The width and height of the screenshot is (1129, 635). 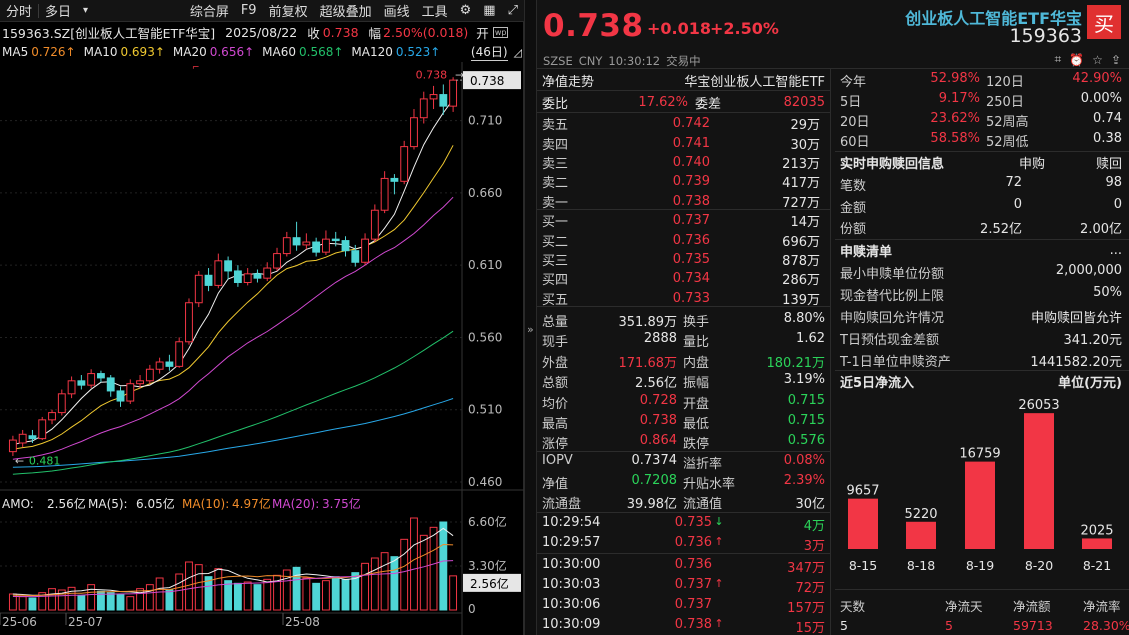 I want to click on grid-layout-icon: ▦, so click(x=489, y=10).